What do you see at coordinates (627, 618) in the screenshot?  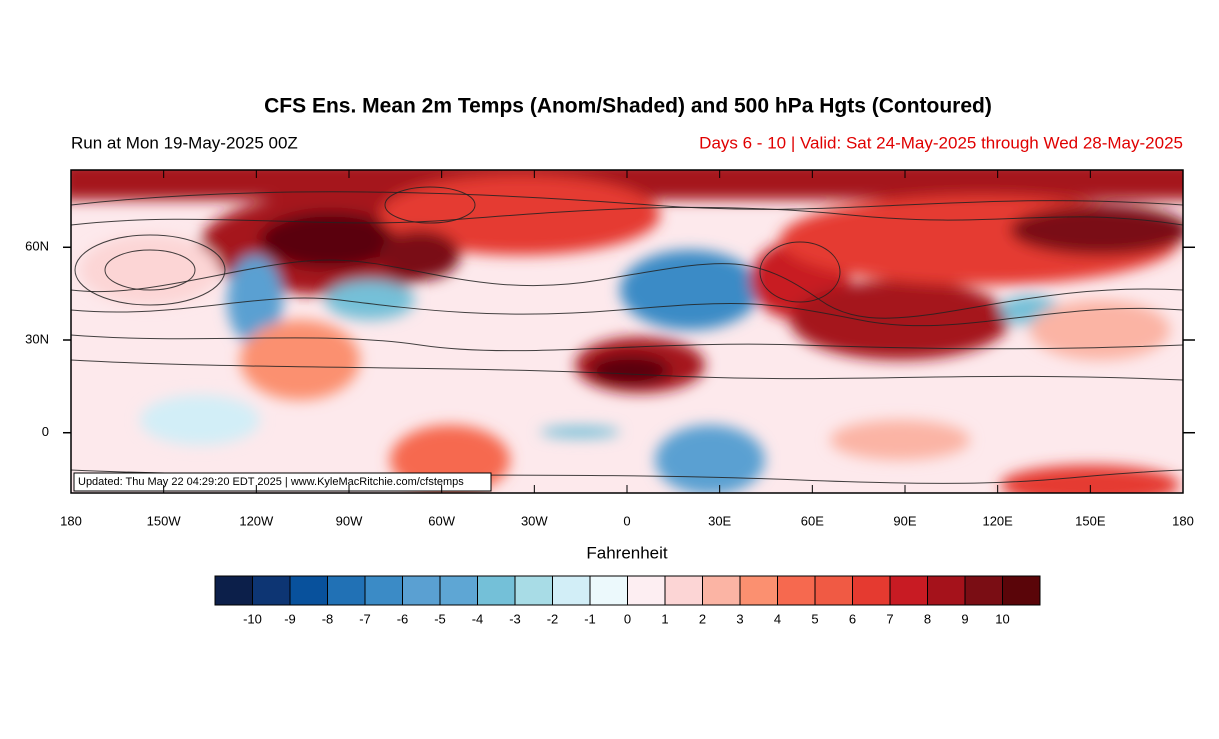 I see `colorbar-tick-label: 0` at bounding box center [627, 618].